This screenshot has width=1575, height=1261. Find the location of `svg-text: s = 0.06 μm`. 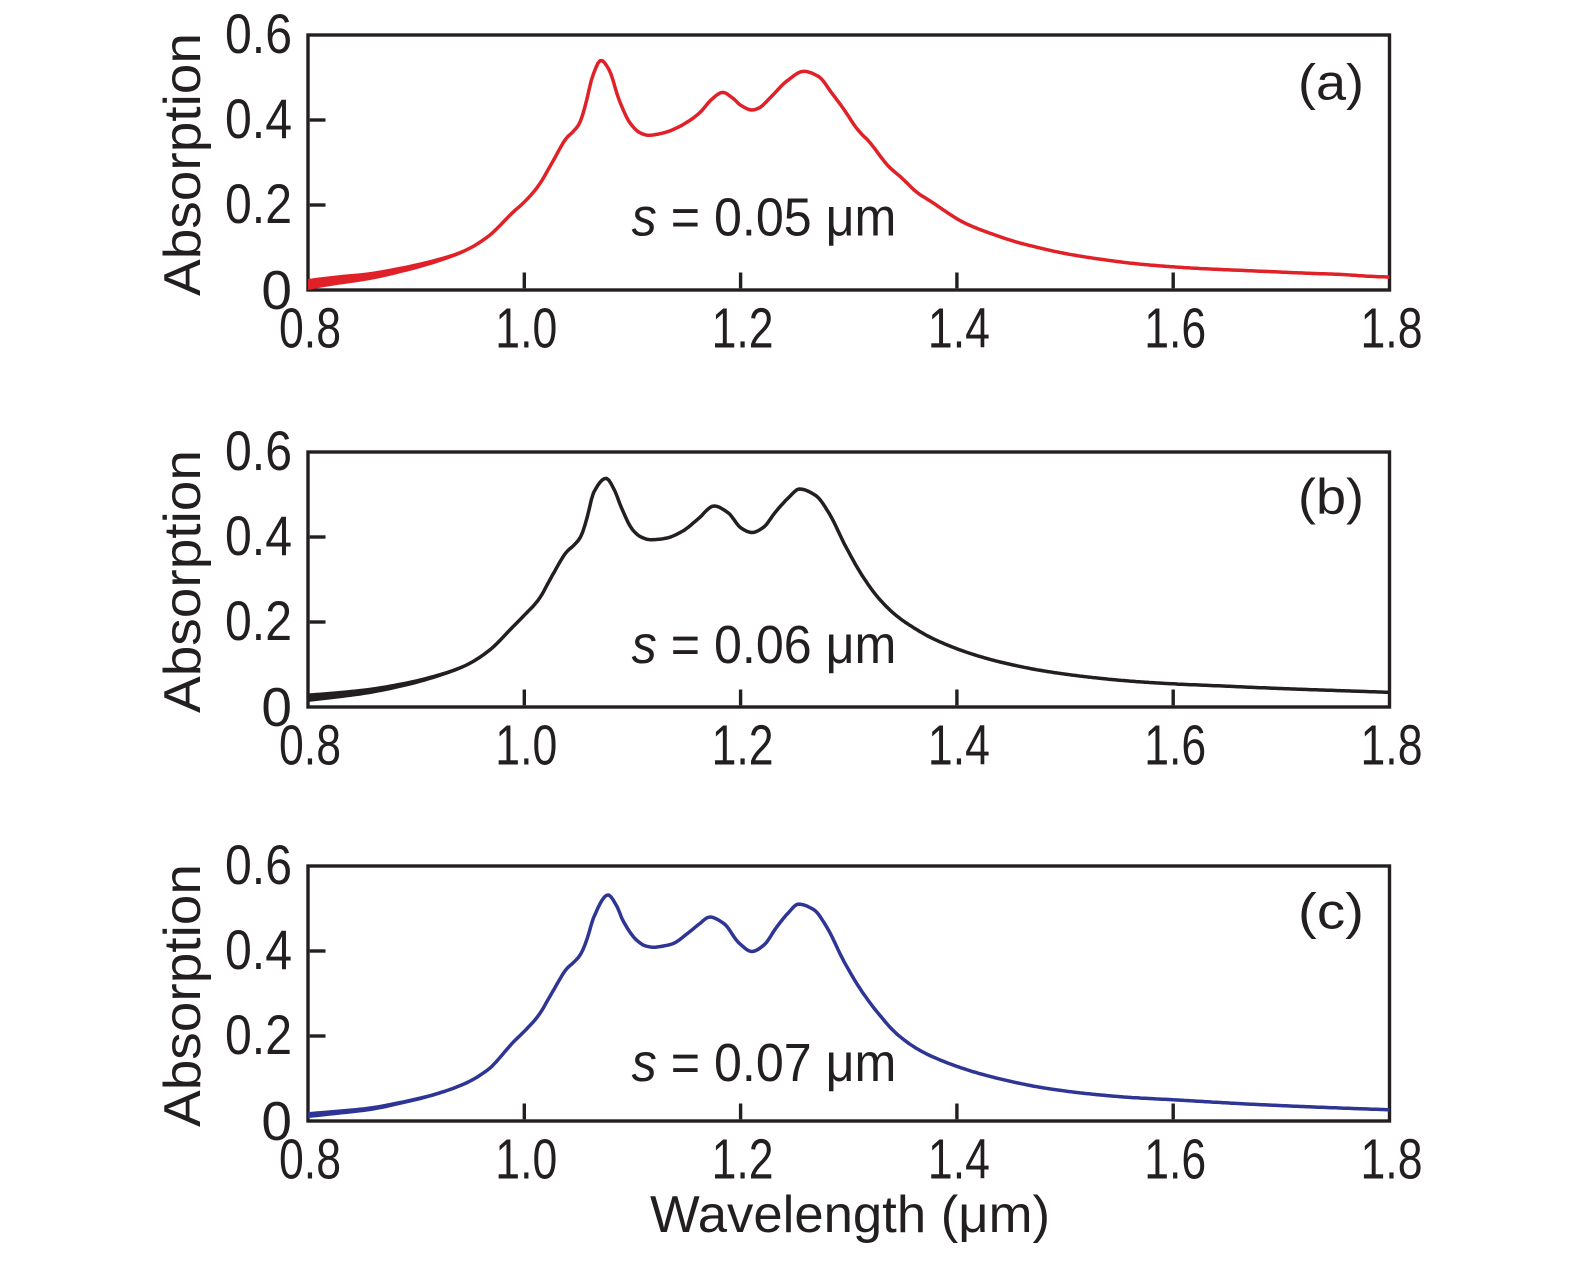

svg-text: s = 0.06 μm is located at coordinates (764, 645).